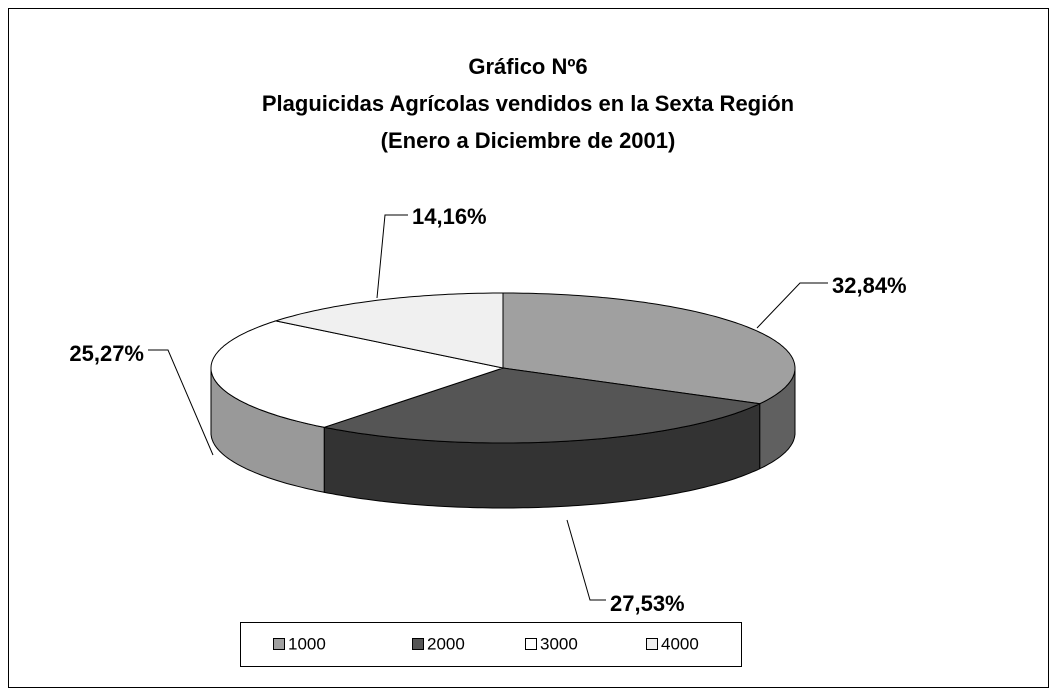 The image size is (1057, 696). Describe the element at coordinates (307, 643) in the screenshot. I see `legend-label: 1000` at that location.